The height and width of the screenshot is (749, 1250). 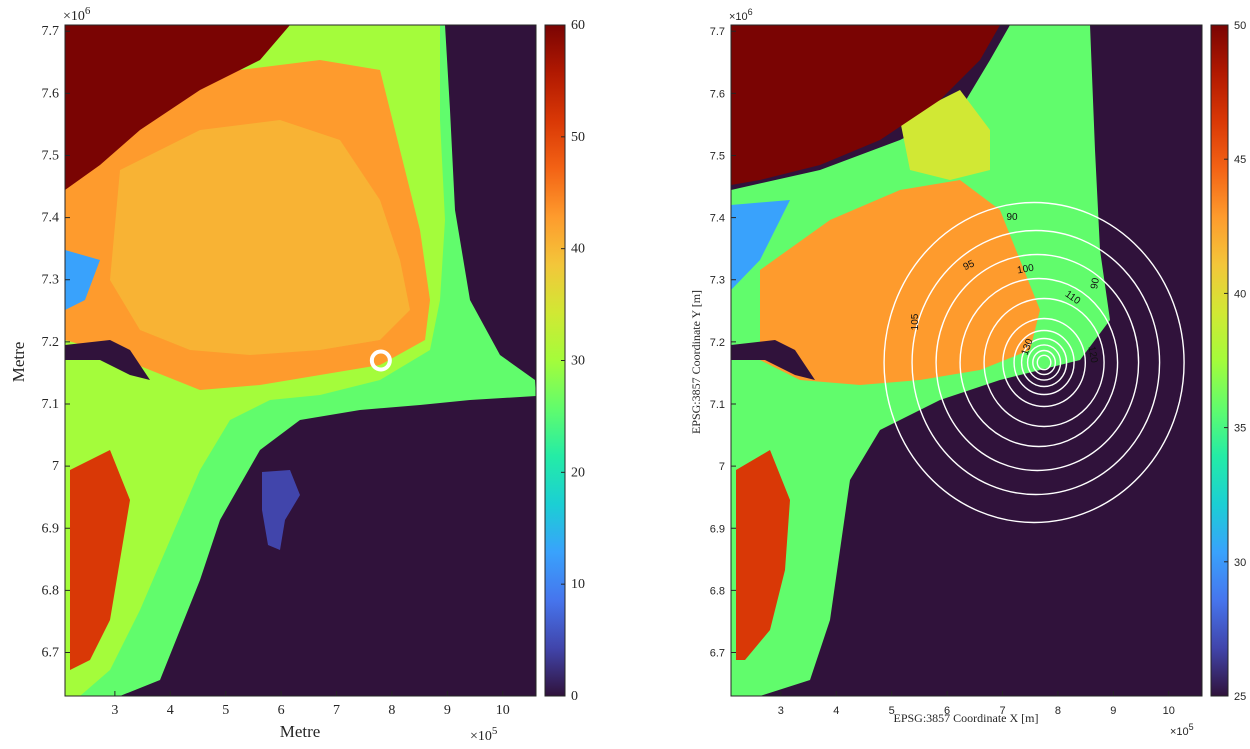 What do you see at coordinates (391, 710) in the screenshot?
I see `left-x-tick-label: 8` at bounding box center [391, 710].